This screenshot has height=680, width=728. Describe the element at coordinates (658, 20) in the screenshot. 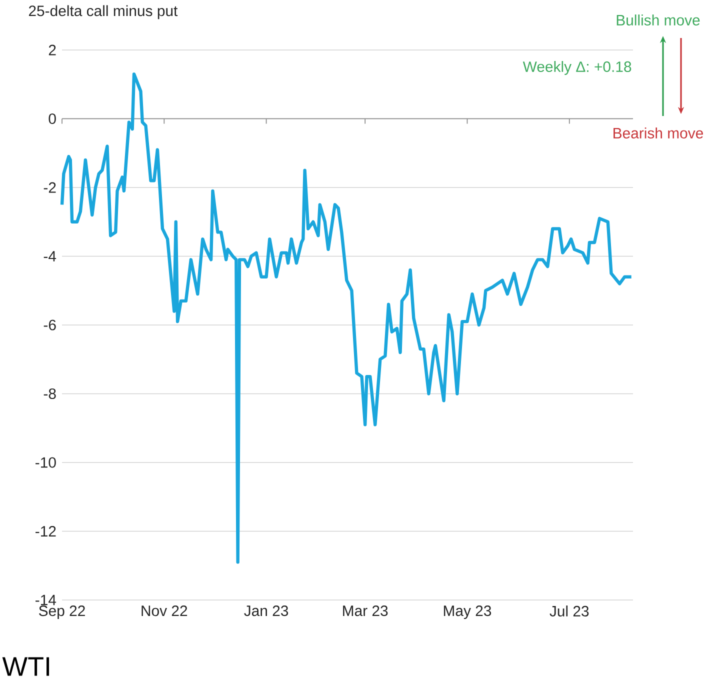

I see `text: Bullish move` at that location.